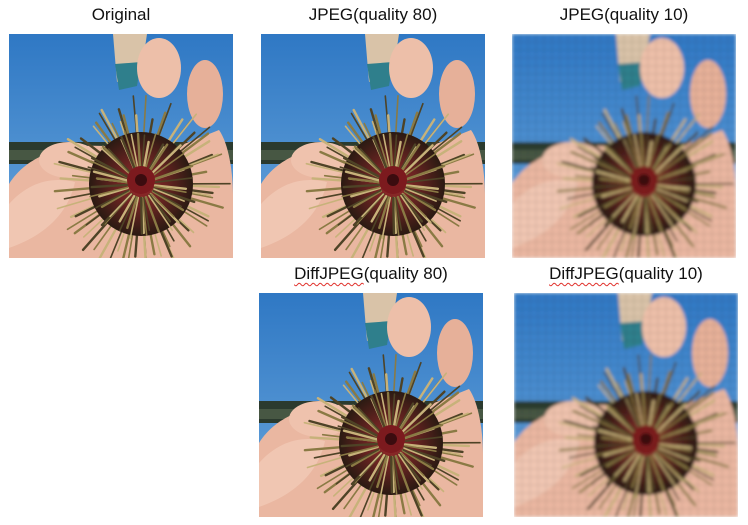 This screenshot has height=525, width=748. I want to click on caption-diffjpeg10-method: DiffJPEG, so click(584, 273).